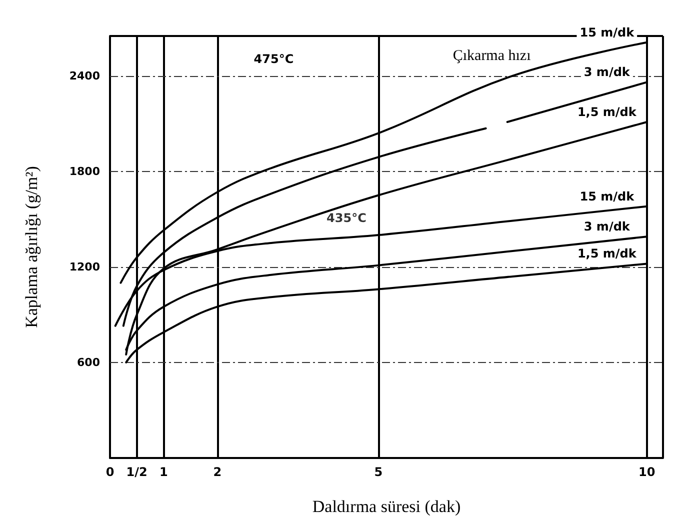  I want to click on y-tick-label: 1800, so click(84, 171).